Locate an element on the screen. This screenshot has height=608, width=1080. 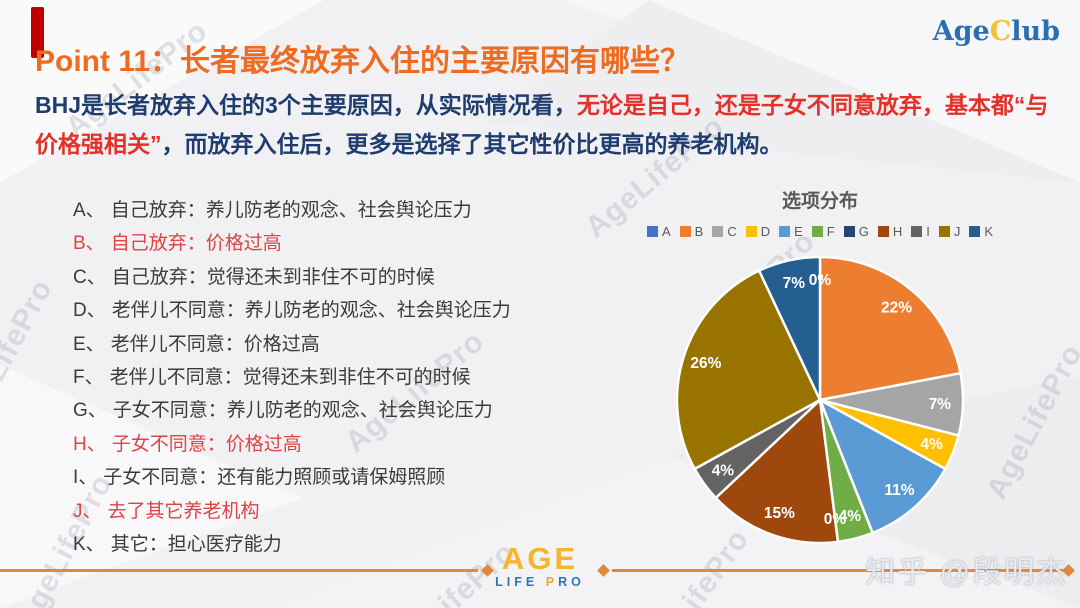
option-text: 老伴儿不同意：觉得还未到非住不可的时候 is located at coordinates (290, 378).